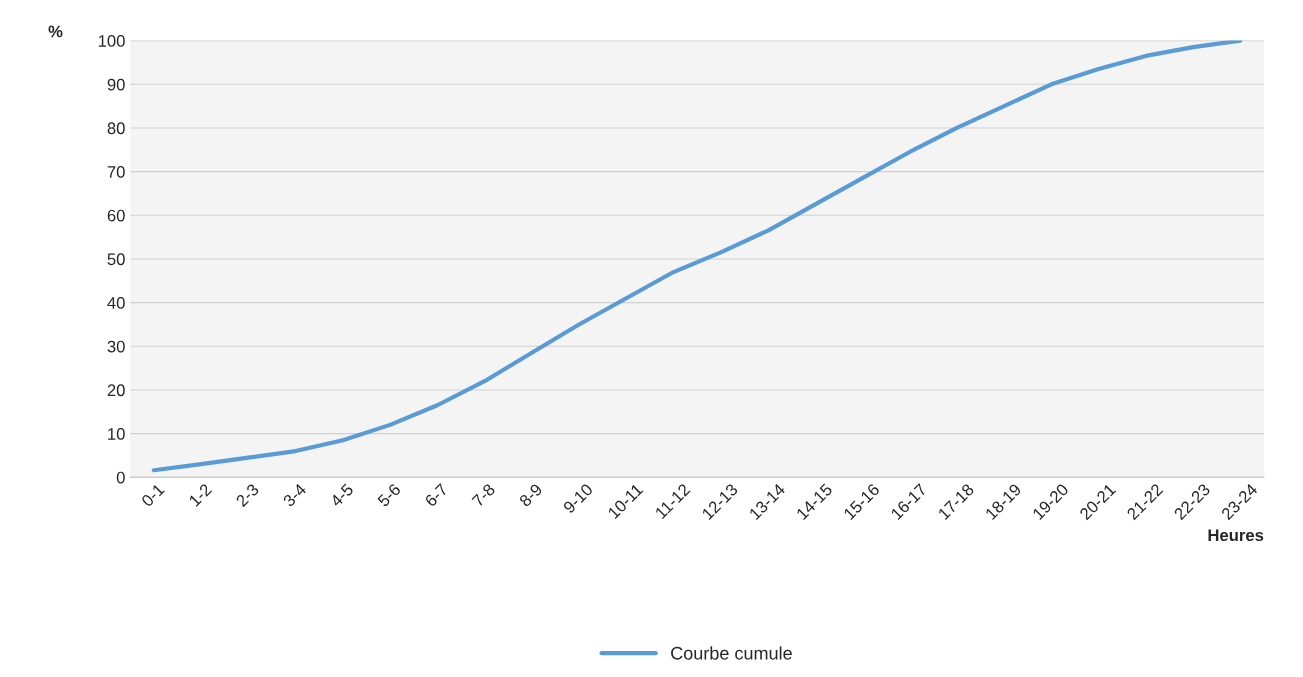 The height and width of the screenshot is (677, 1303). I want to click on x-axis-title: Heures, so click(1236, 535).